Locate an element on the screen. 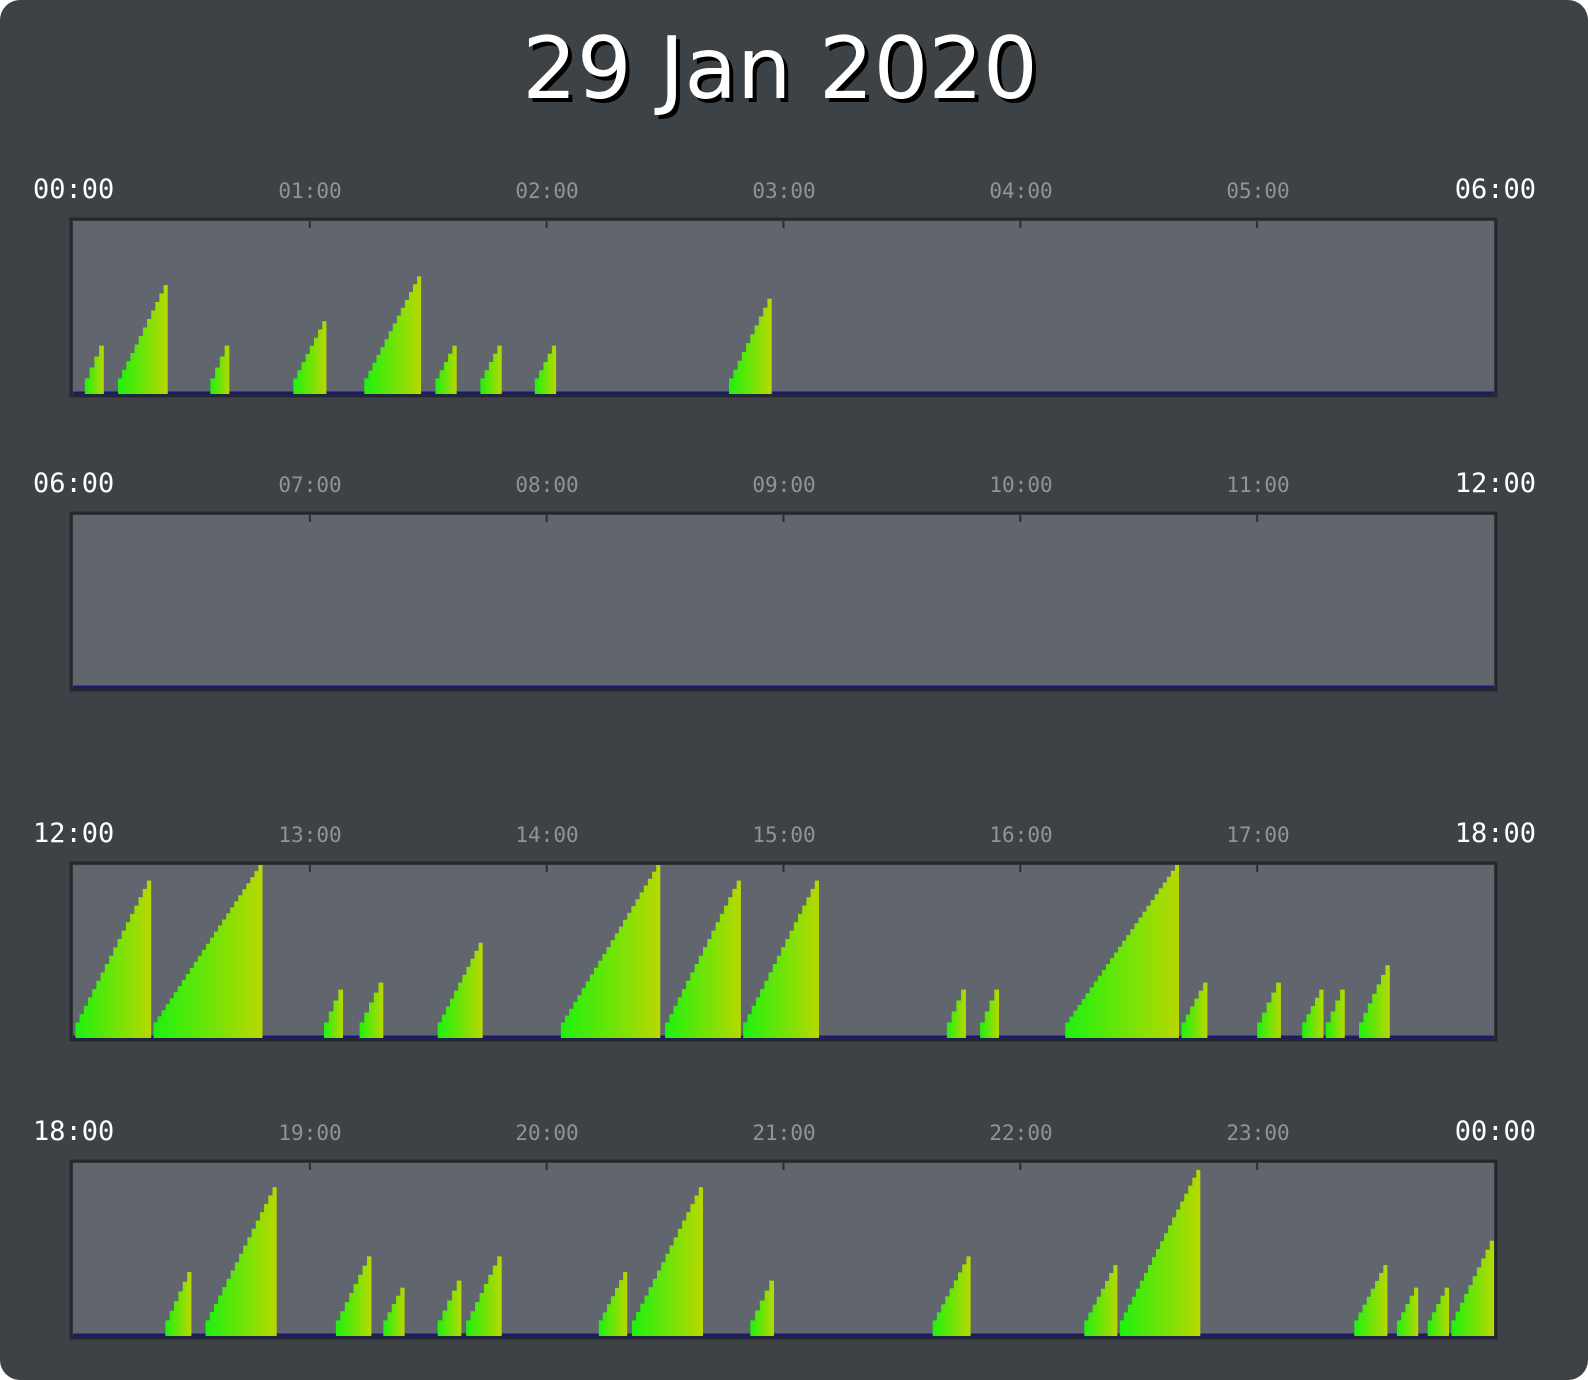  tick-label: 19:00 is located at coordinates (310, 1133).